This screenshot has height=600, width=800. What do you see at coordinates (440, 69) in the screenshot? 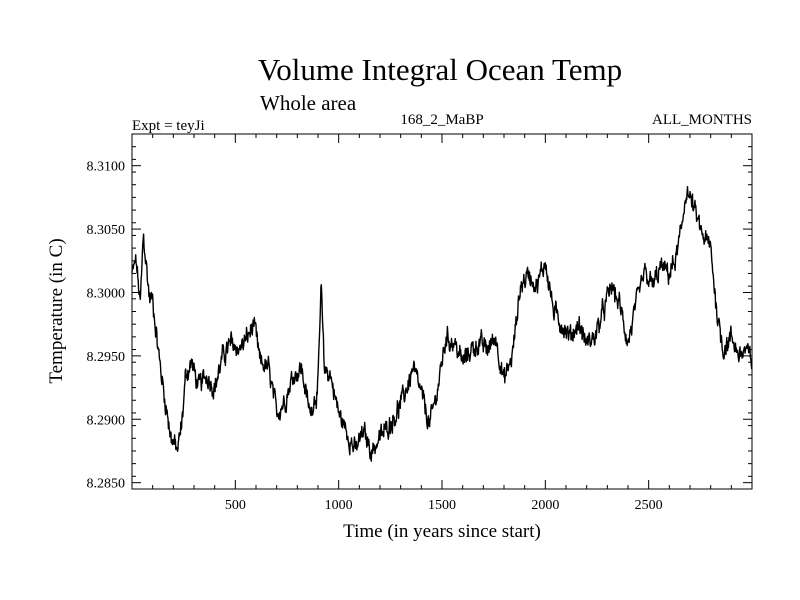
I see `chart-title: Volume Integral Ocean Temp` at bounding box center [440, 69].